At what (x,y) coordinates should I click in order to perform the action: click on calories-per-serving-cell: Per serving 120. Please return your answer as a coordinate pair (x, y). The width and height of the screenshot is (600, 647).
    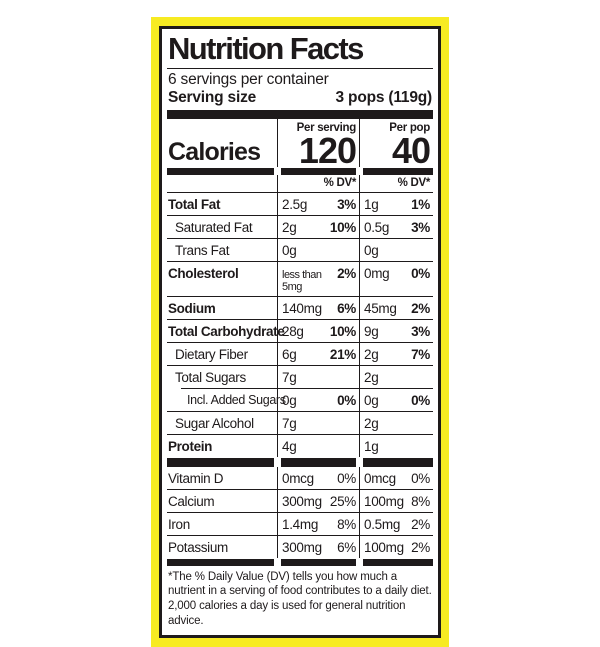
    Looking at the image, I should click on (318, 144).